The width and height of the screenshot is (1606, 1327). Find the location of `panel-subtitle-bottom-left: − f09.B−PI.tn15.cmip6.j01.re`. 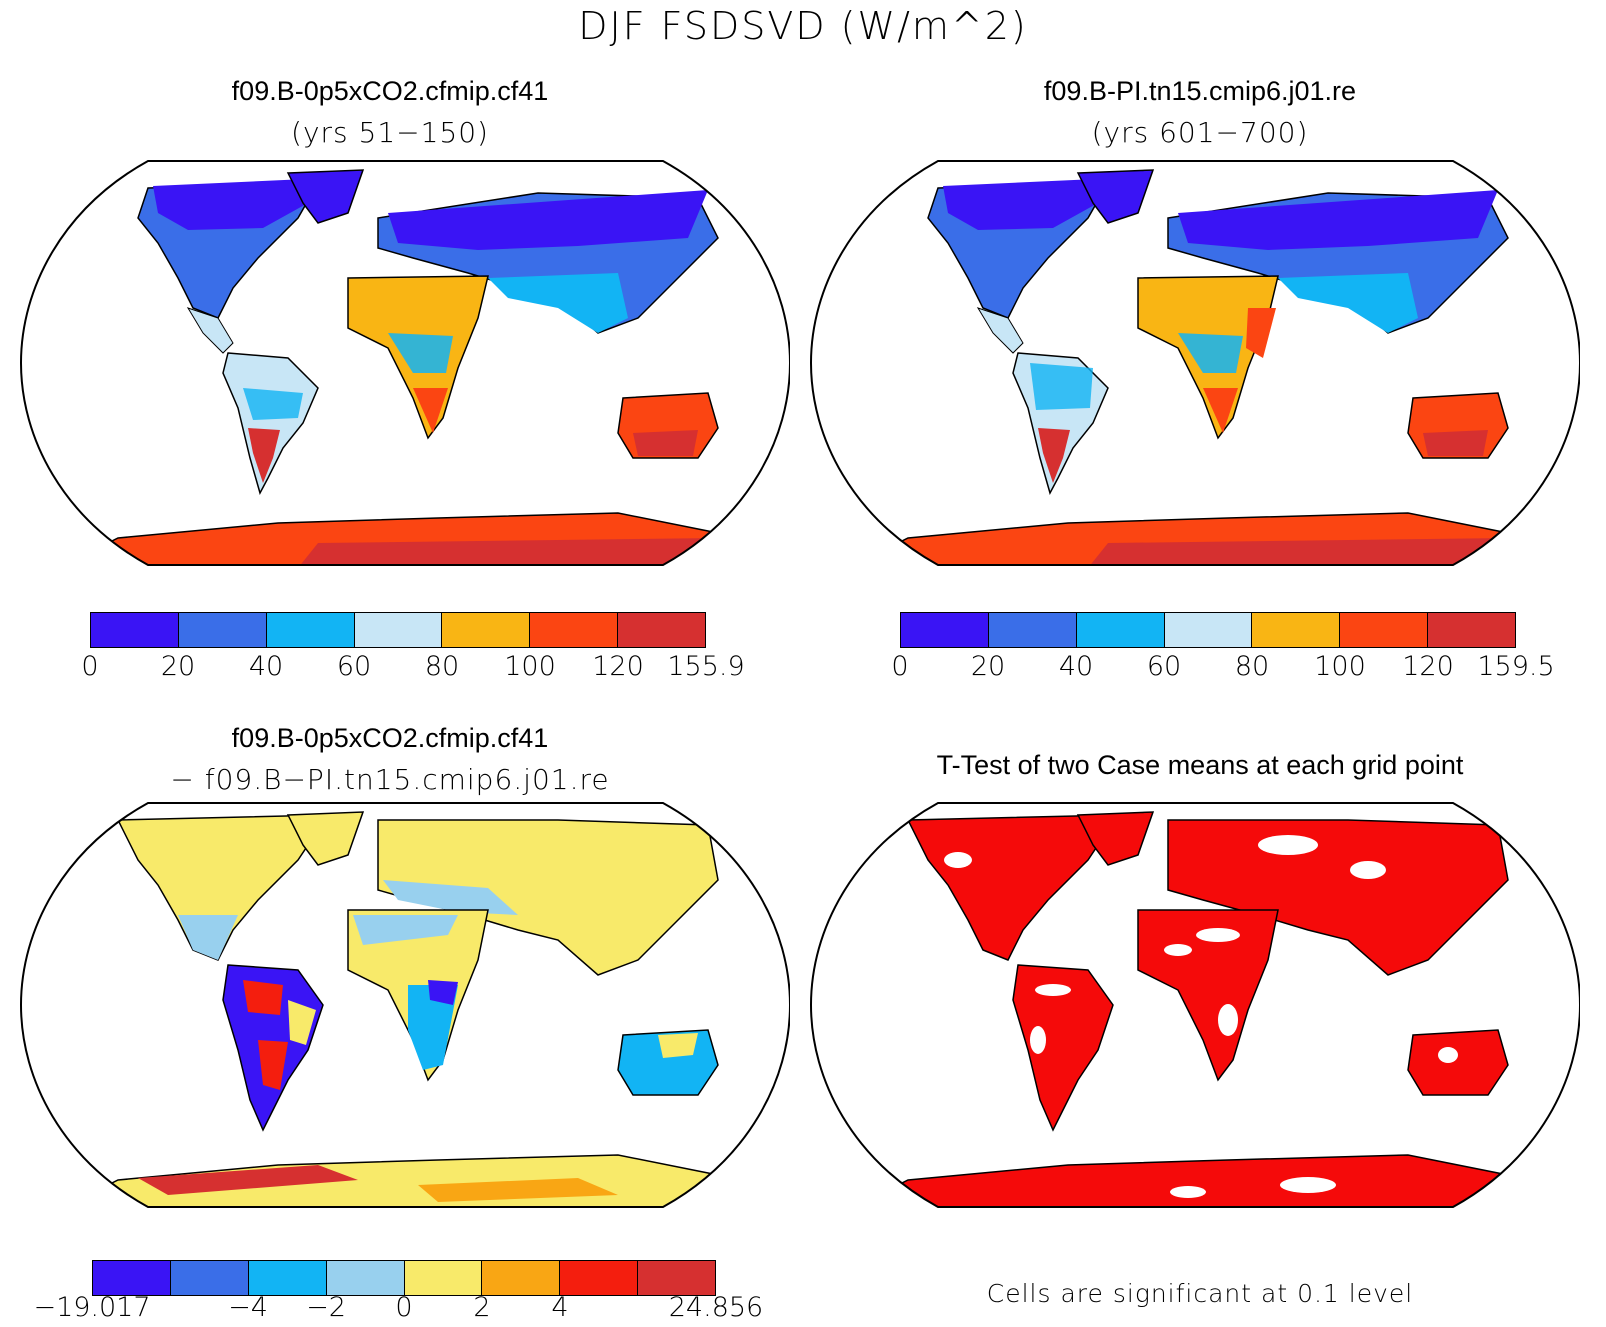

panel-subtitle-bottom-left: − f09.B−PI.tn15.cmip6.j01.re is located at coordinates (390, 779).